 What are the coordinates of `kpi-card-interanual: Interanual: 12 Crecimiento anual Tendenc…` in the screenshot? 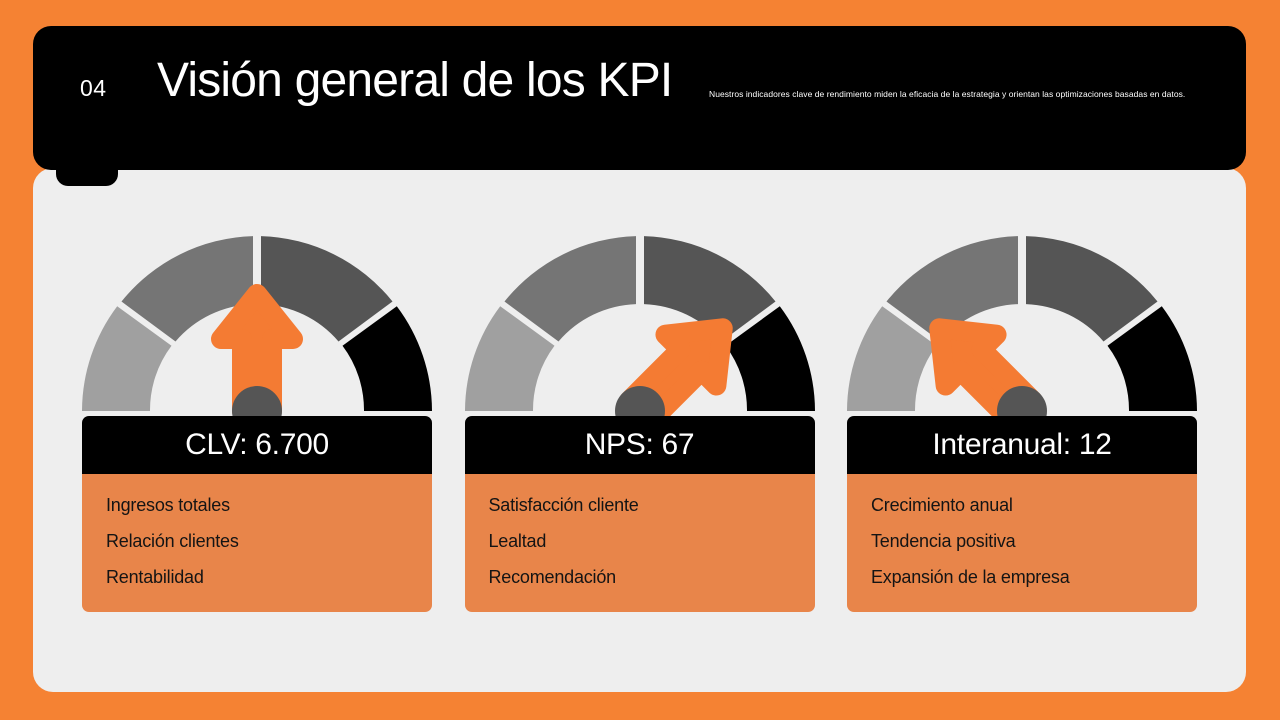 It's located at (1022, 514).